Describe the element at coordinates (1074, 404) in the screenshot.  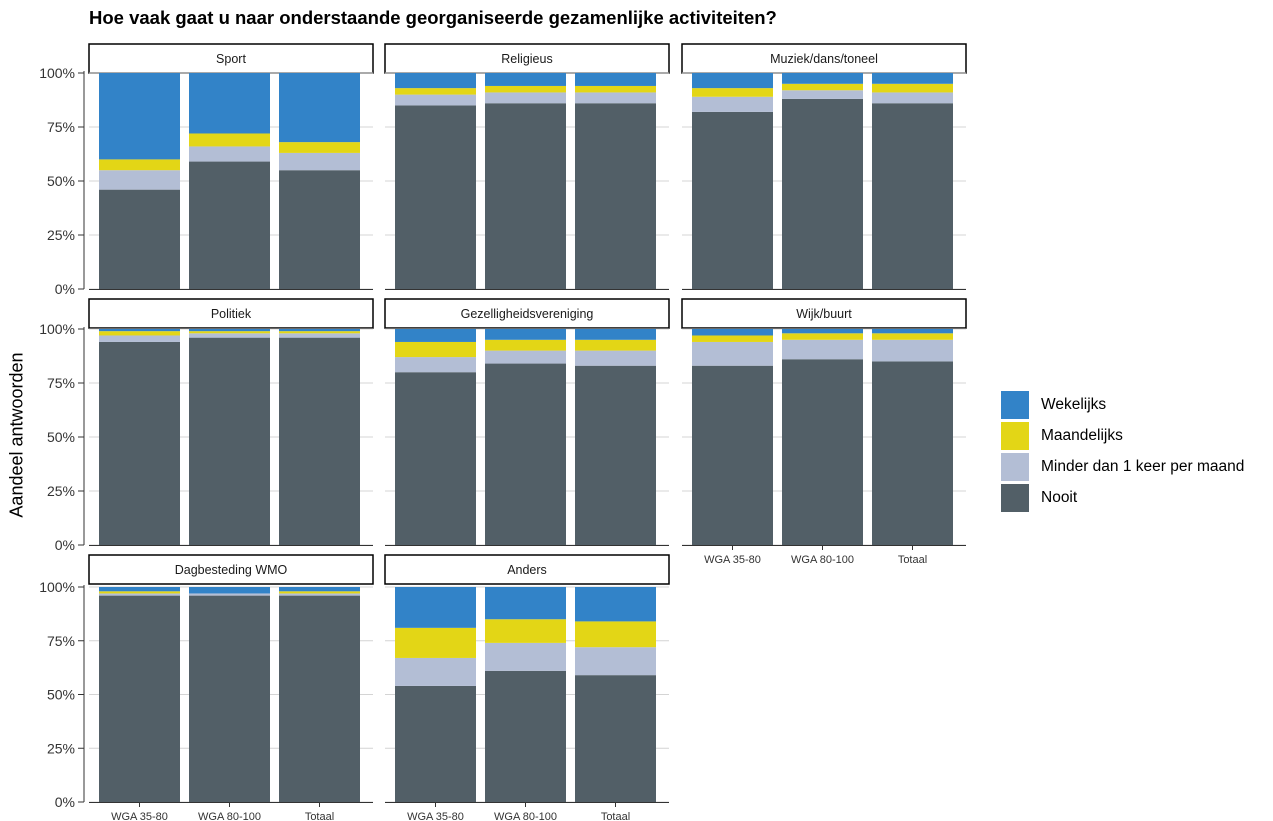
I see `legend-label: Wekelijks` at that location.